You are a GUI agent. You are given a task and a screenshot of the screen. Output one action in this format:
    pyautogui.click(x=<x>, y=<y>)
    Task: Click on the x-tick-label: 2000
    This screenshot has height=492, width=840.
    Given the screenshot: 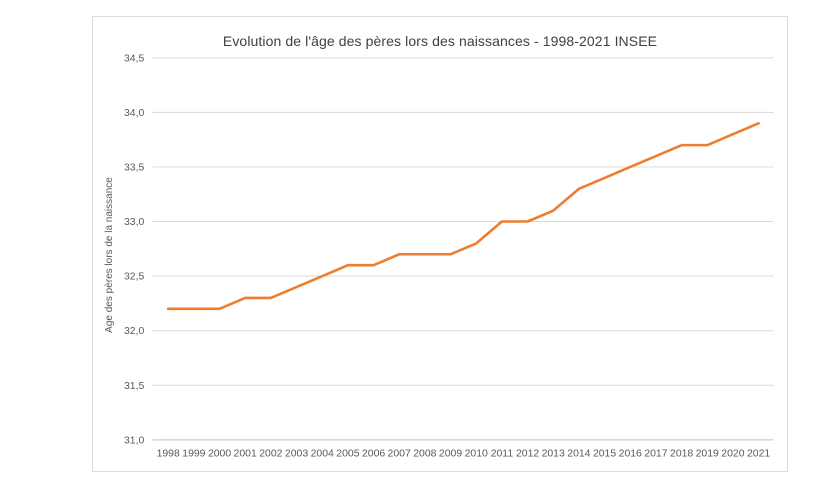 What is the action you would take?
    pyautogui.click(x=219, y=453)
    